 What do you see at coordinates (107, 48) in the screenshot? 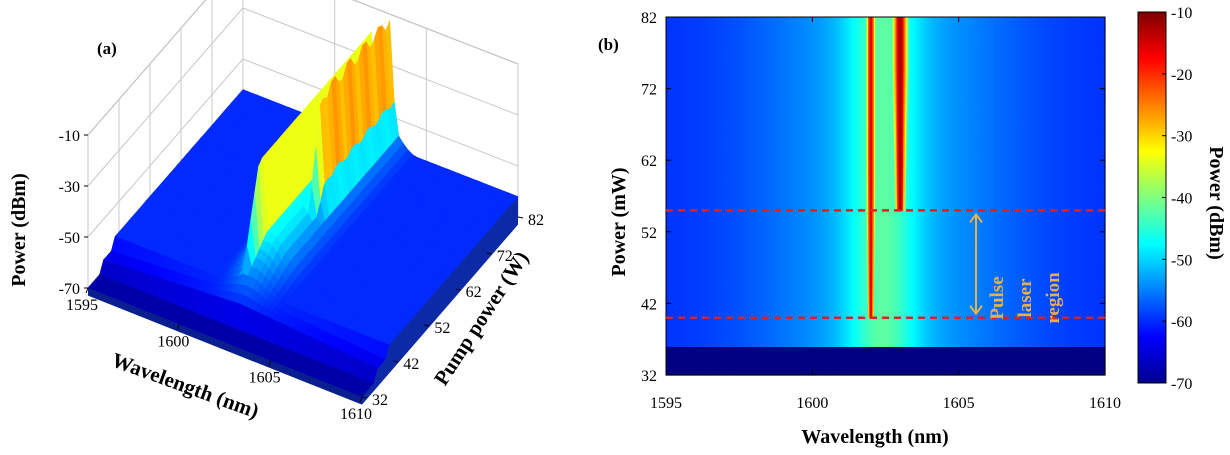
I see `panel-a-label: (a)` at bounding box center [107, 48].